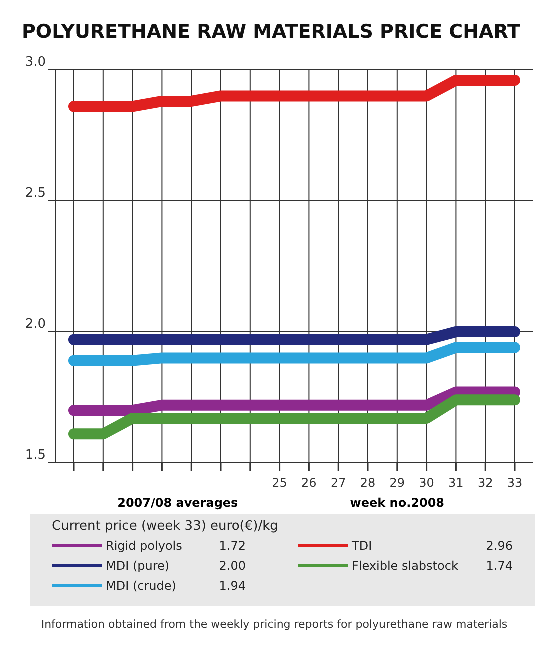 This screenshot has width=549, height=659. Describe the element at coordinates (232, 586) in the screenshot. I see `text: 1.94` at that location.